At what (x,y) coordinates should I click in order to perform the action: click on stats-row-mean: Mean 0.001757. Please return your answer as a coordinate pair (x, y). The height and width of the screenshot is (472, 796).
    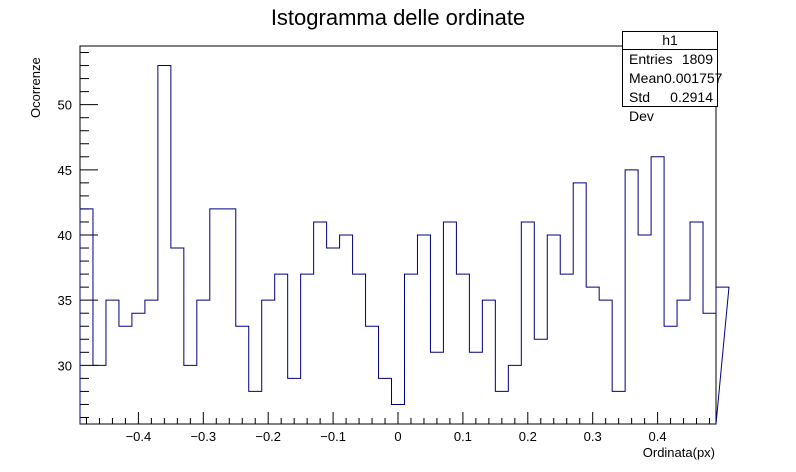
    Looking at the image, I should click on (672, 78).